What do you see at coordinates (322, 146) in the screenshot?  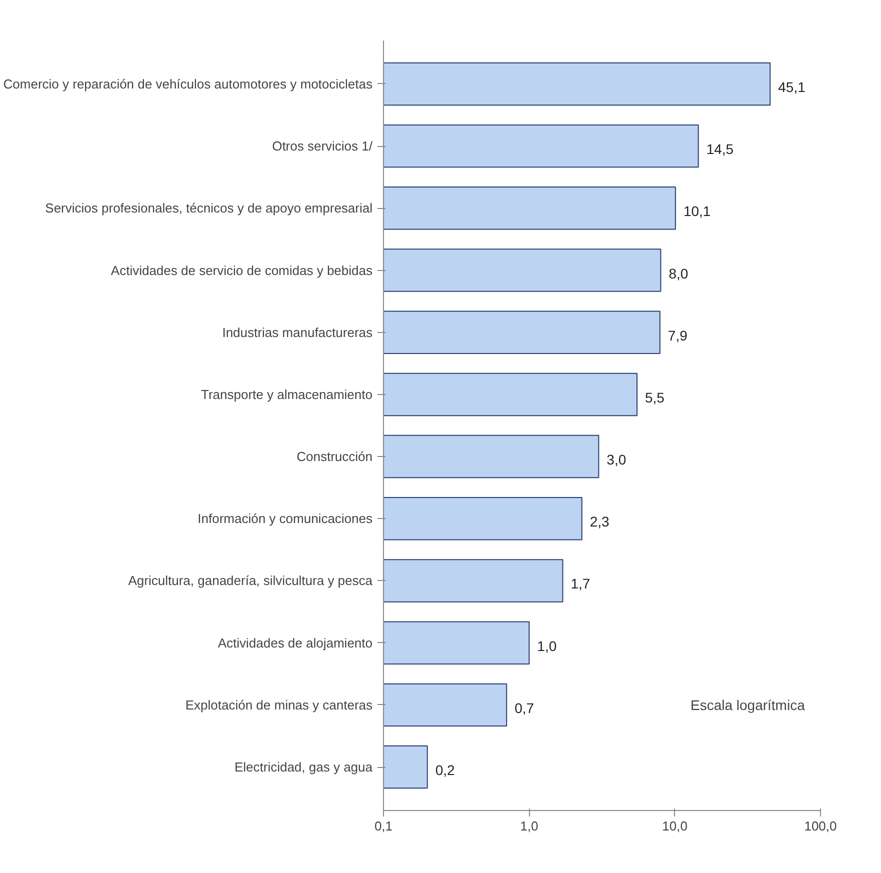 I see `y-tick-label: Otros servicios 1/` at bounding box center [322, 146].